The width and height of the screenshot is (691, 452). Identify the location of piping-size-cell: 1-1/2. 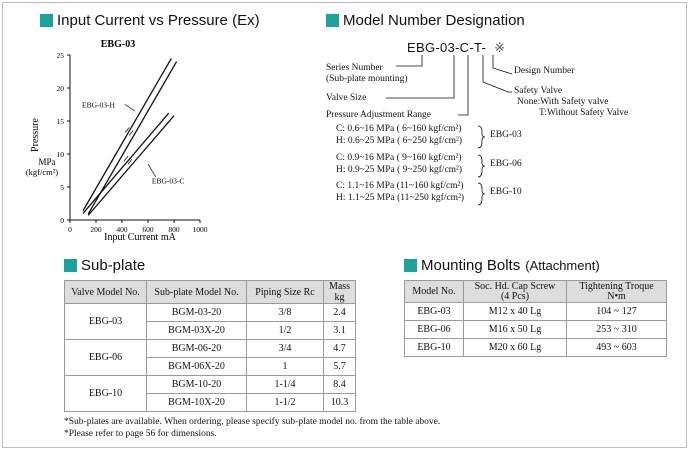
(285, 402).